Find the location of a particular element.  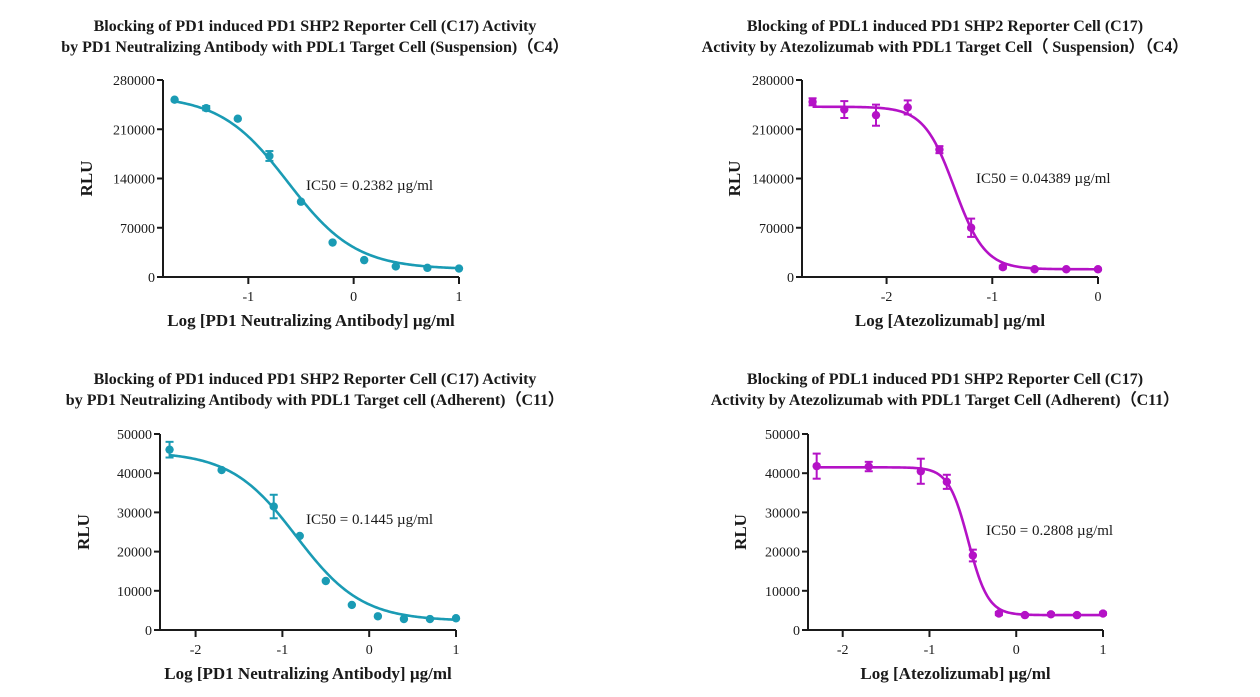

ic50-annotation: IC50 = 0.2808 µg/ml is located at coordinates (1049, 531).